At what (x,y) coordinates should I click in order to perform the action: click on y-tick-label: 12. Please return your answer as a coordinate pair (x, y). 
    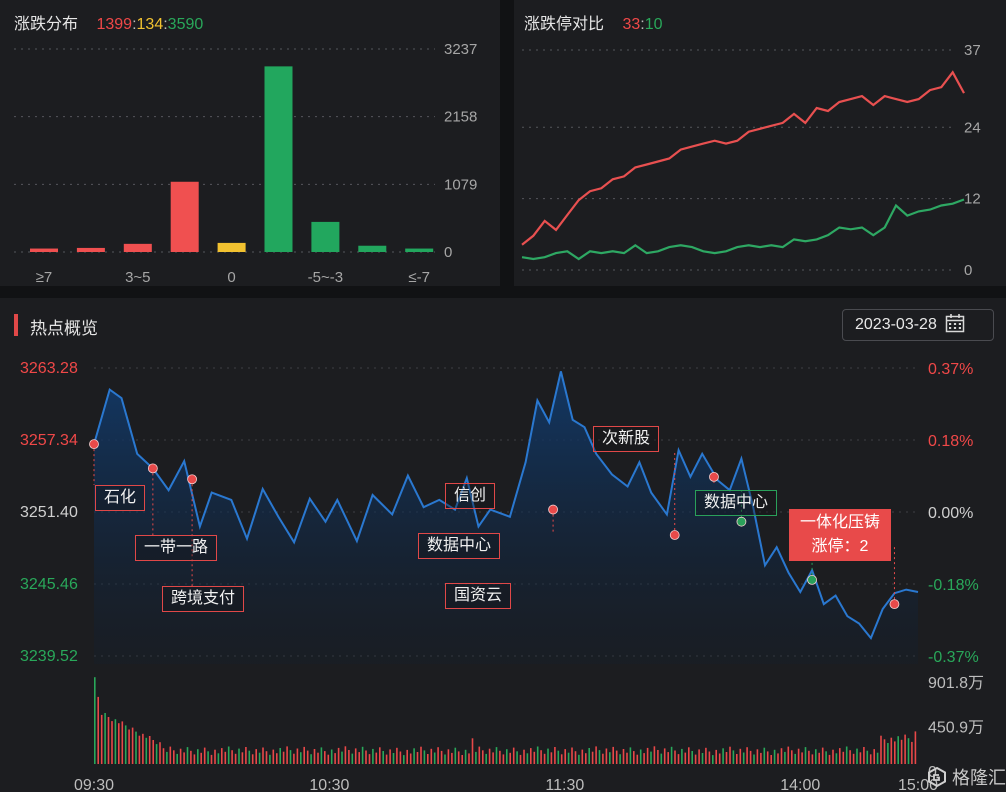
    Looking at the image, I should click on (972, 199).